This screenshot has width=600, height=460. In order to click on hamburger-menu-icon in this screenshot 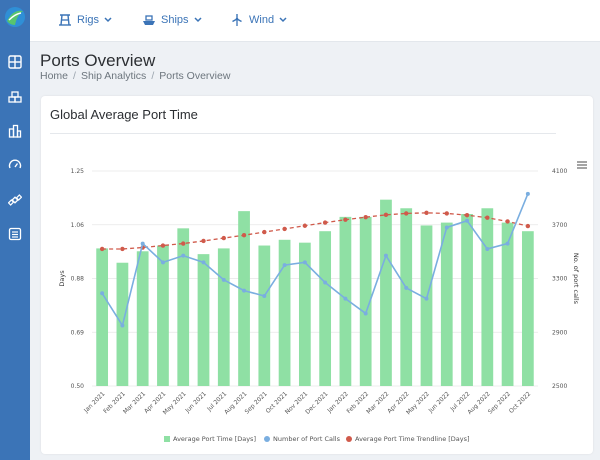, I will do `click(582, 162)`.